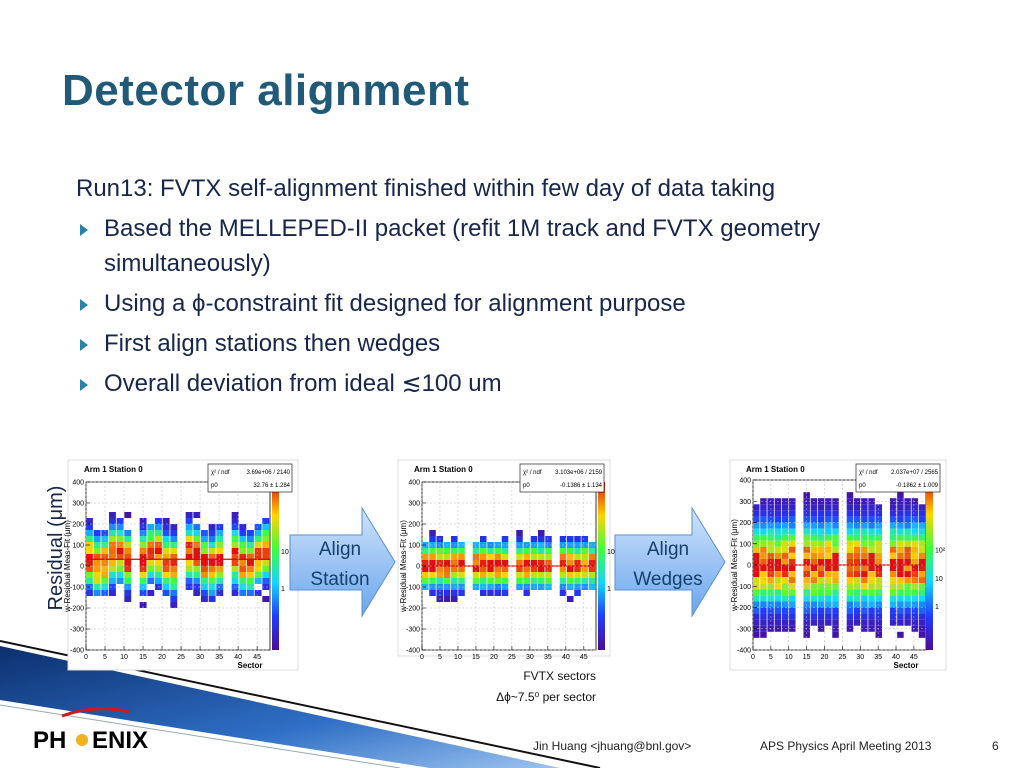  Describe the element at coordinates (581, 486) in the screenshot. I see `stats-value: -0.1386 ± 1.134` at that location.